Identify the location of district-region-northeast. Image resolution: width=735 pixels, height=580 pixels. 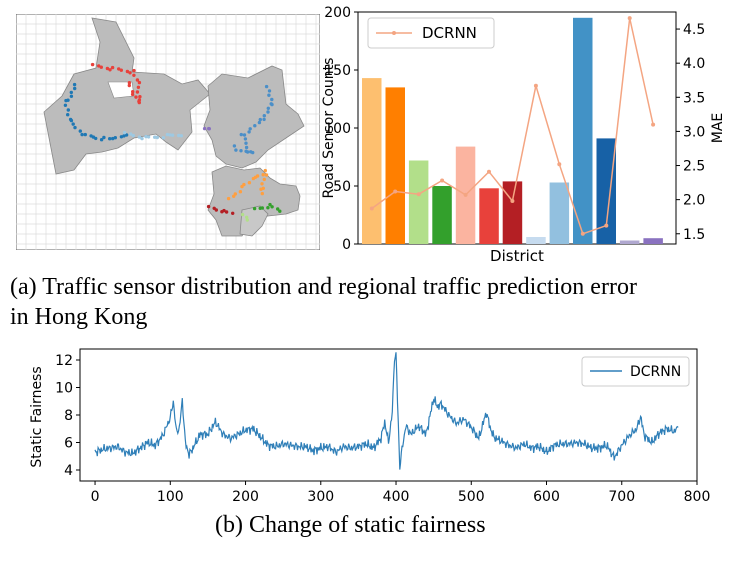
(254, 117).